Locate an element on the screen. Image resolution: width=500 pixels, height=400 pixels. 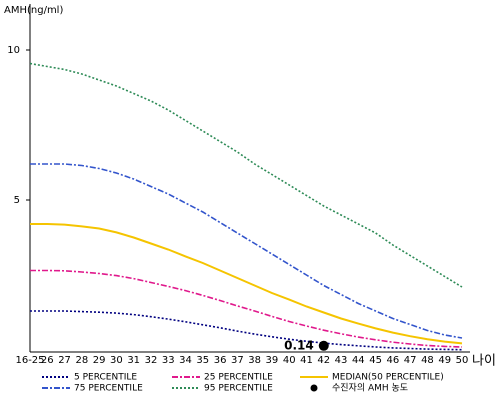
x-tick-label: 26 is located at coordinates (47, 360).